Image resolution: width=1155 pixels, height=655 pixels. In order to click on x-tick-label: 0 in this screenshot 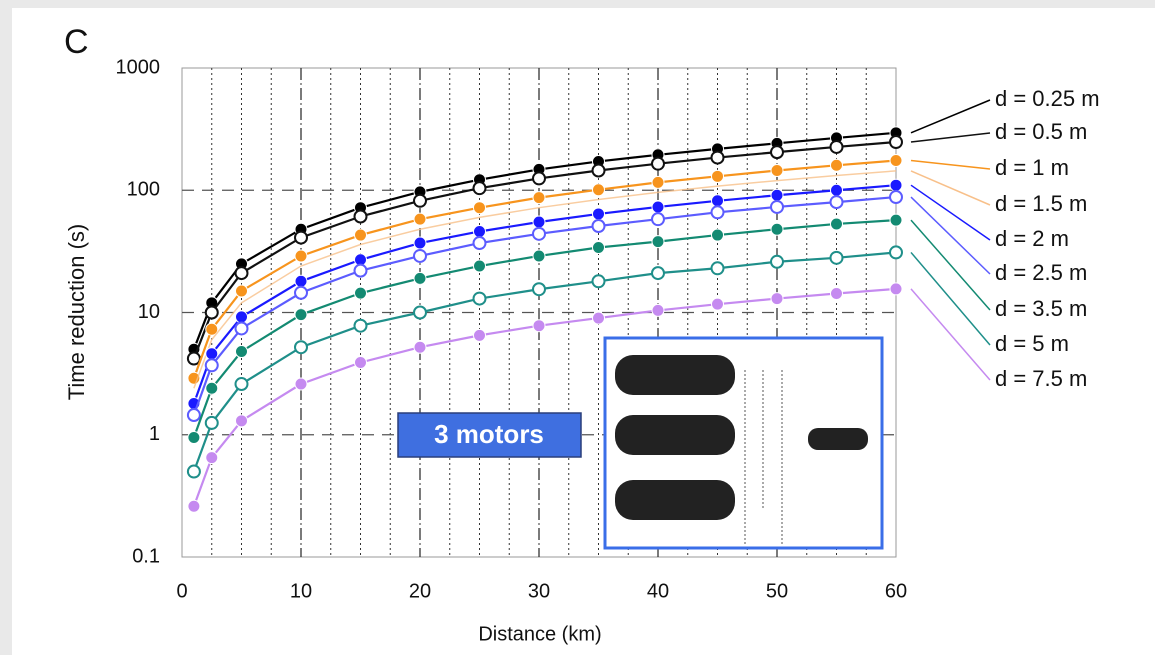, I will do `click(181, 591)`.